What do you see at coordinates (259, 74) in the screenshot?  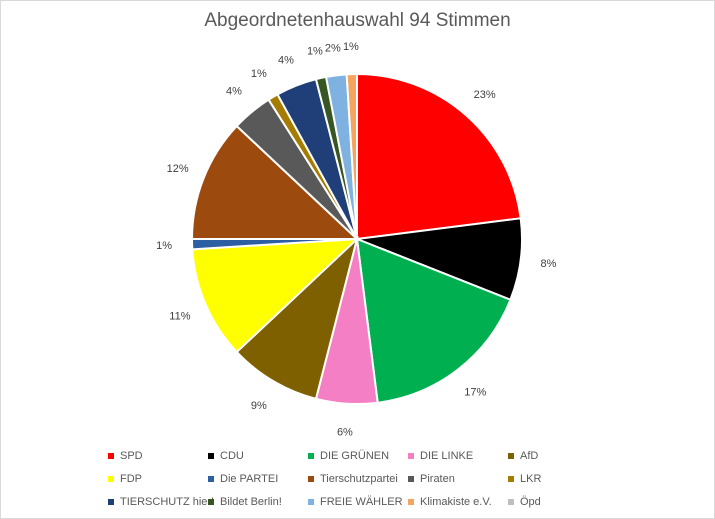 I see `data-label-lkr: 1%` at bounding box center [259, 74].